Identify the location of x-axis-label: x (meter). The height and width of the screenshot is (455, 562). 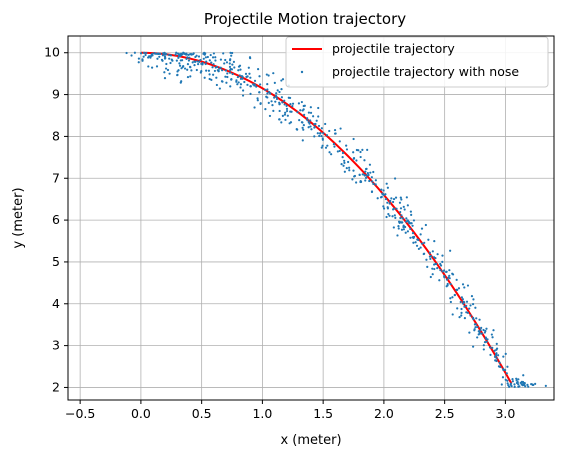
(310, 440).